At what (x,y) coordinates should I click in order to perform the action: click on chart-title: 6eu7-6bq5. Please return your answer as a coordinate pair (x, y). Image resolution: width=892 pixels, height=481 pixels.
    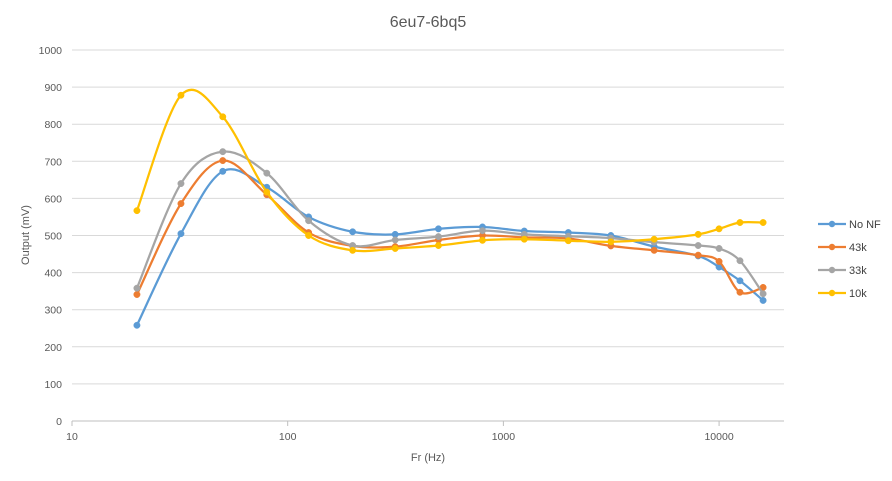
    Looking at the image, I should click on (428, 22).